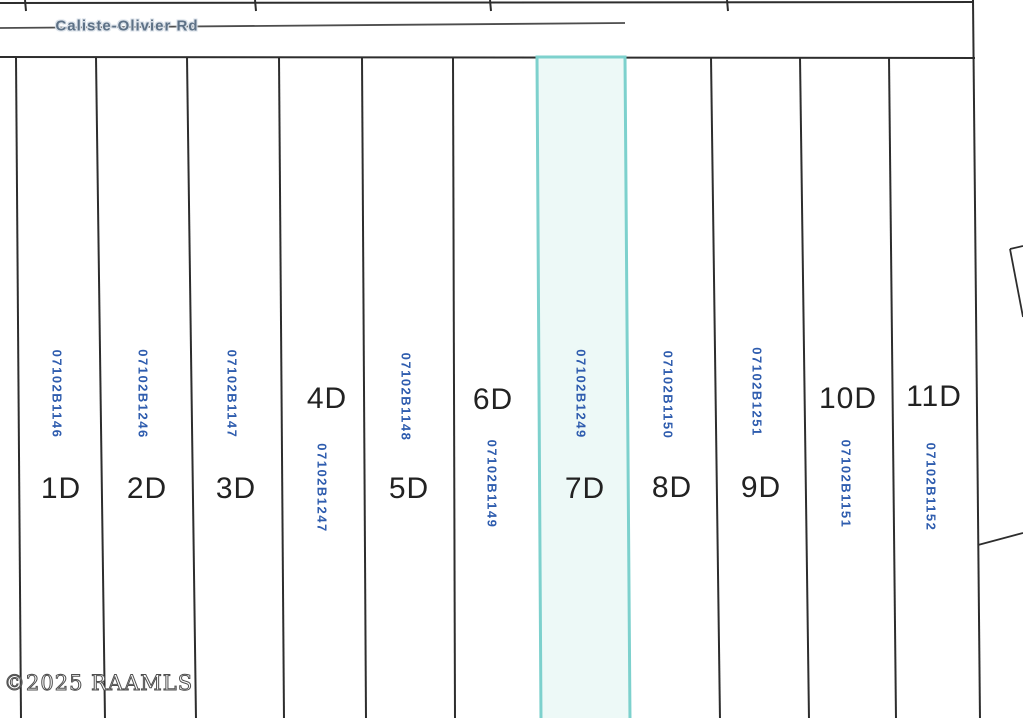 Image resolution: width=1023 pixels, height=718 pixels. What do you see at coordinates (487, 6) in the screenshot?
I see `north-parcels-edge-lines` at bounding box center [487, 6].